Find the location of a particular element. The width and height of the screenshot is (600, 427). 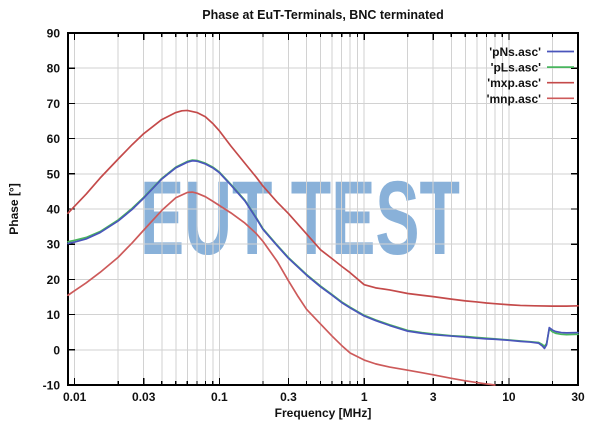

y-axis-title: Phase [°] is located at coordinates (14, 209).